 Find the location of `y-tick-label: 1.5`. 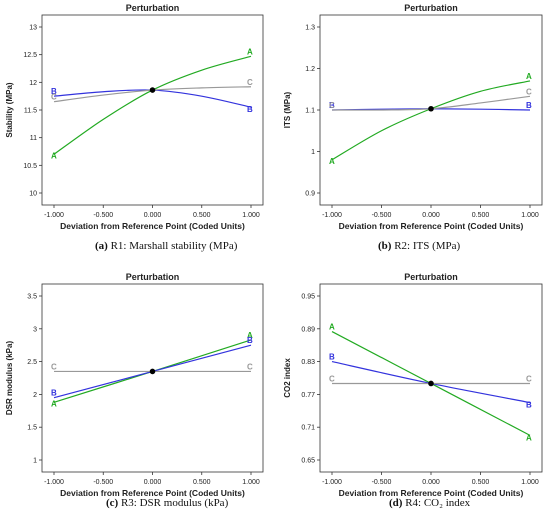

y-tick-label: 1.5 is located at coordinates (32, 428).